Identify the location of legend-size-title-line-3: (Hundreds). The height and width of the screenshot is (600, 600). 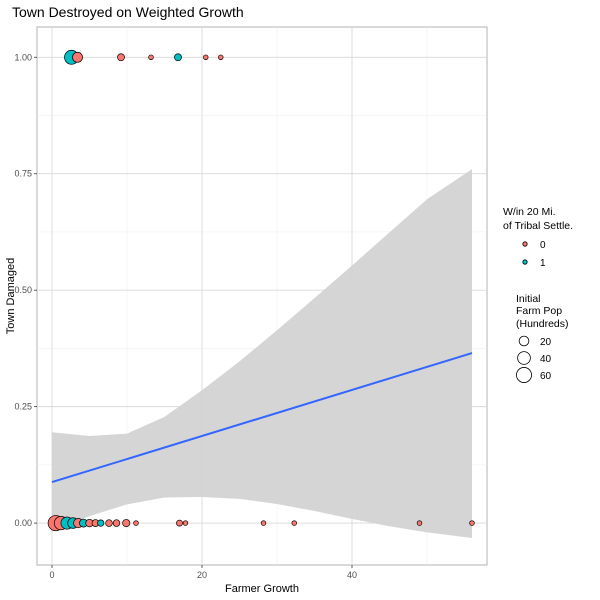
(542, 324).